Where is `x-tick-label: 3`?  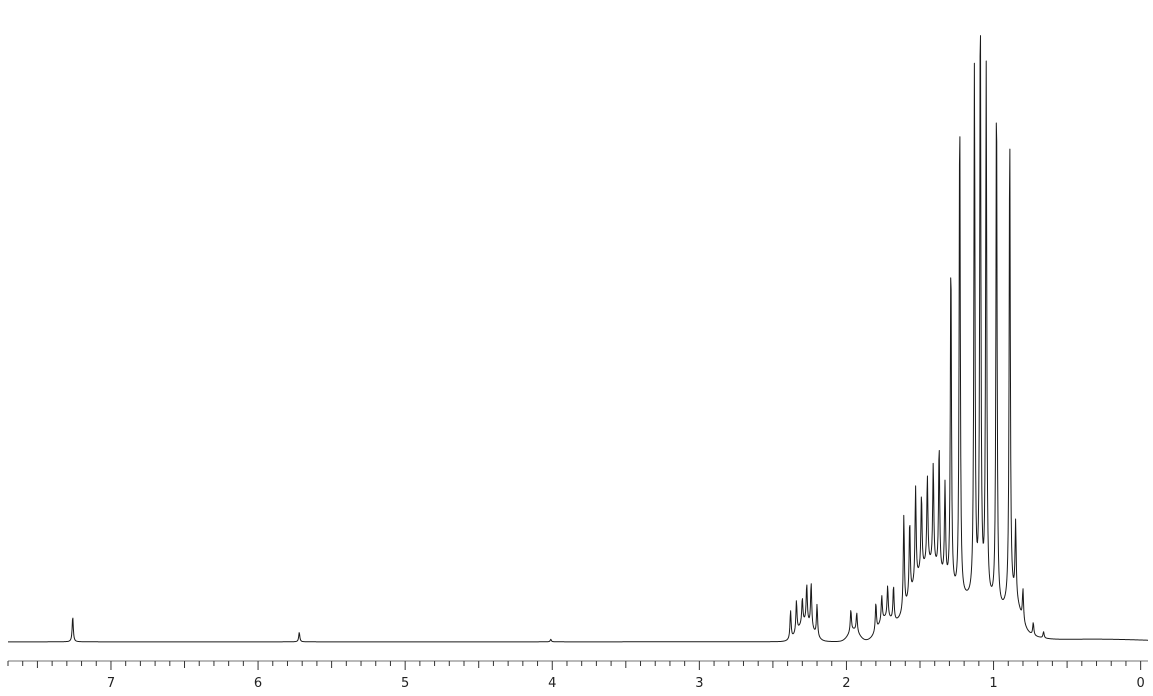
x-tick-label: 3 is located at coordinates (699, 683).